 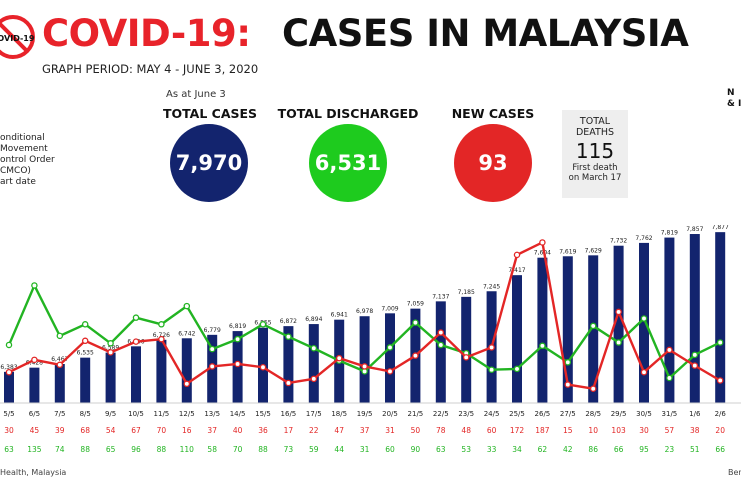 I want to click on x-tick-label: 31/5, so click(x=670, y=414).